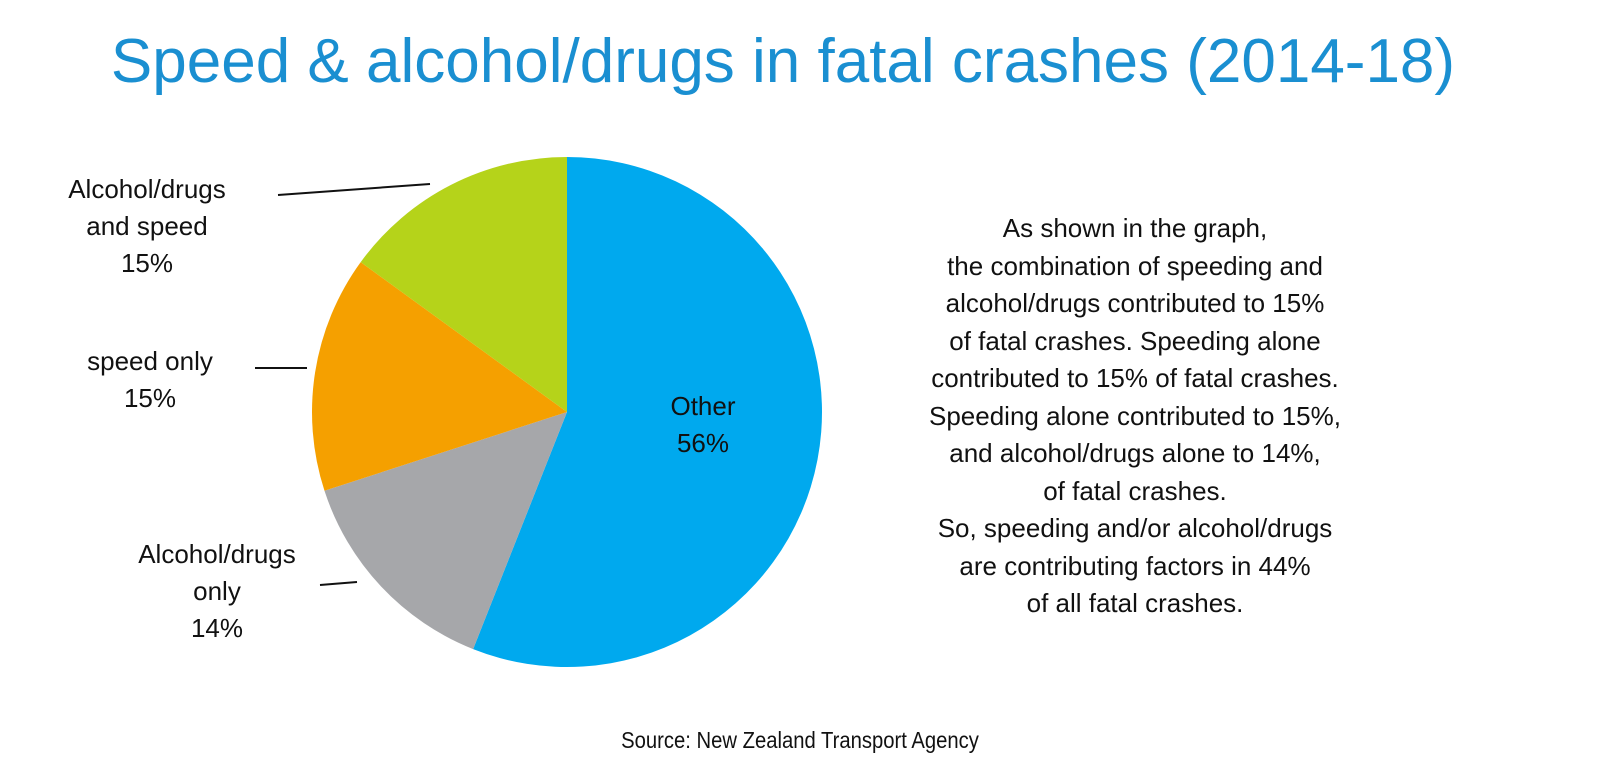 The width and height of the screenshot is (1600, 783). I want to click on annotation-line: Speeding alone contributed to 15%,, so click(1135, 415).